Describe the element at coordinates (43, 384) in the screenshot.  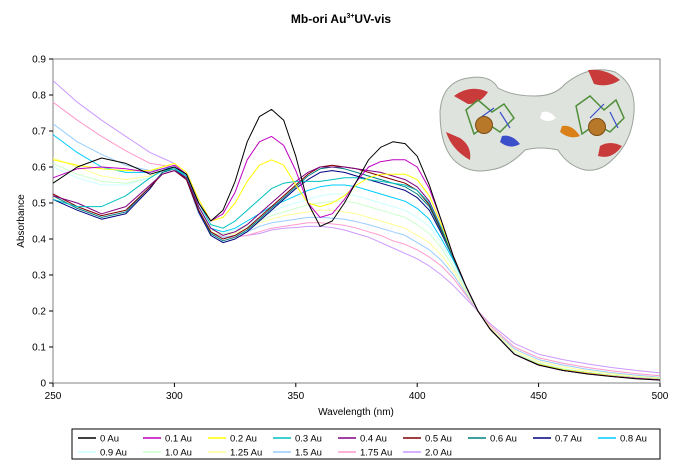
I see `y-tick-label: 0` at that location.